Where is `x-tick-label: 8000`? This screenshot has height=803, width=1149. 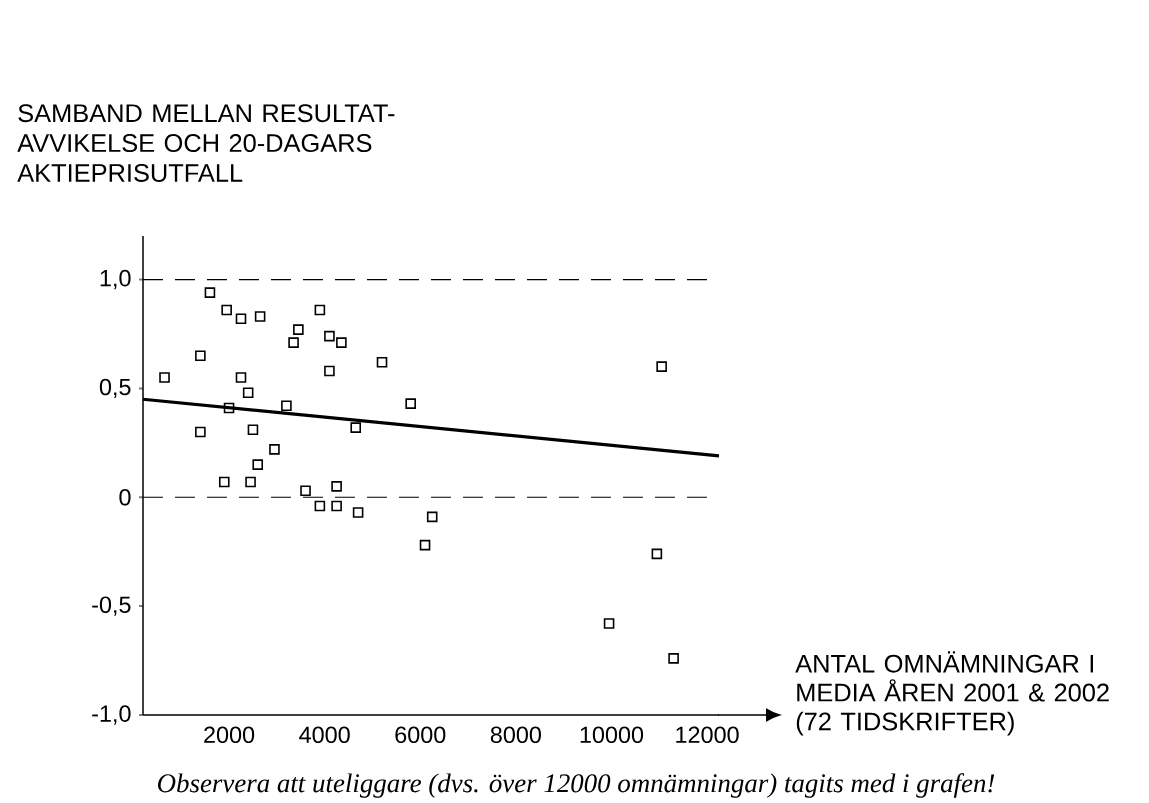 x-tick-label: 8000 is located at coordinates (515, 735).